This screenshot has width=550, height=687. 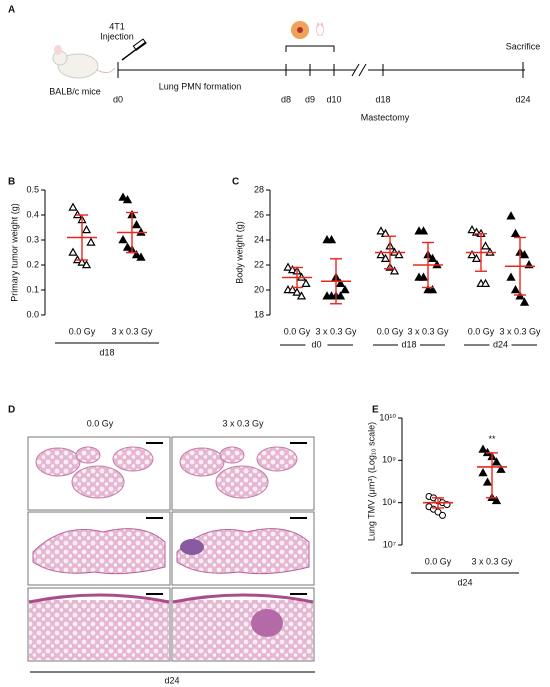 I want to click on y-tick-label: 26, so click(x=259, y=214).